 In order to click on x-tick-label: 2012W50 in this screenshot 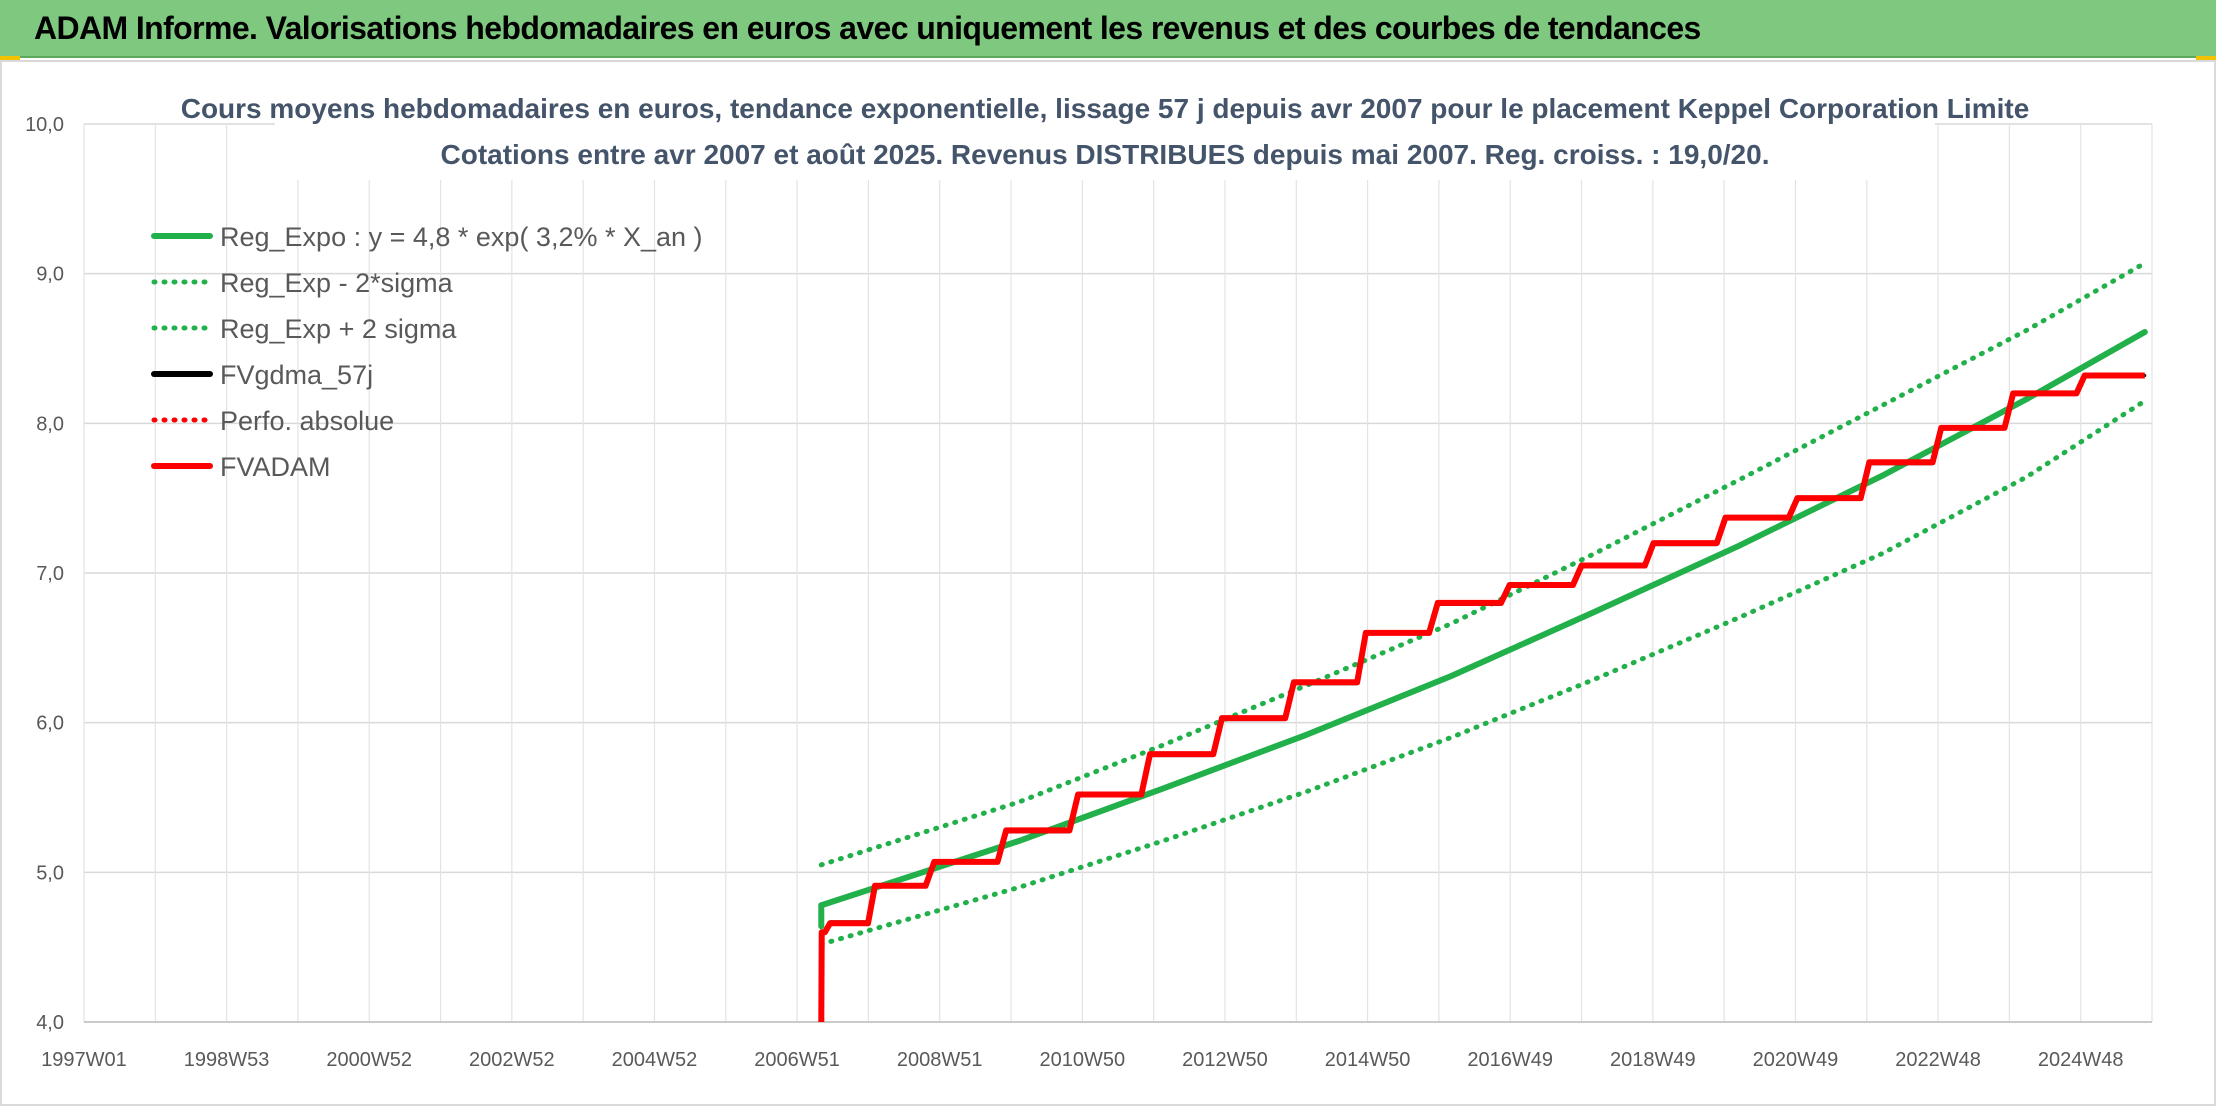, I will do `click(1225, 1060)`.